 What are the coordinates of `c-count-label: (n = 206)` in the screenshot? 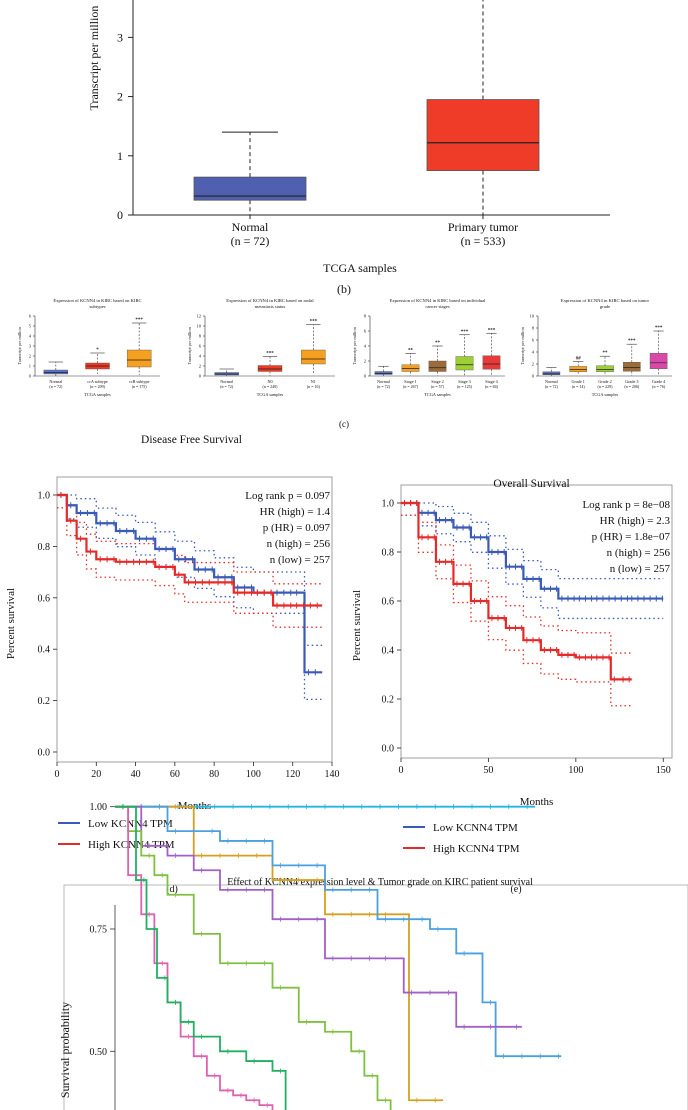 It's located at (632, 386).